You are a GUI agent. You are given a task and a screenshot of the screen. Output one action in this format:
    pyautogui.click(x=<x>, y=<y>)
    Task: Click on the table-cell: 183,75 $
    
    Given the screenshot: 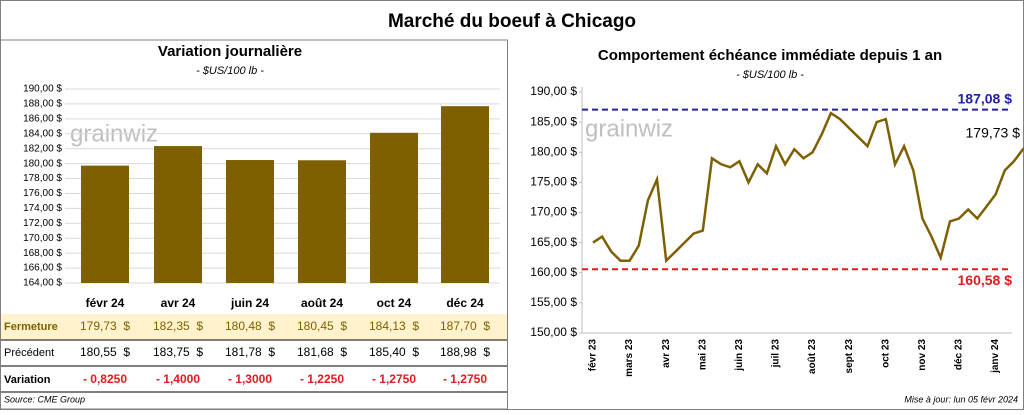 What is the action you would take?
    pyautogui.click(x=178, y=352)
    